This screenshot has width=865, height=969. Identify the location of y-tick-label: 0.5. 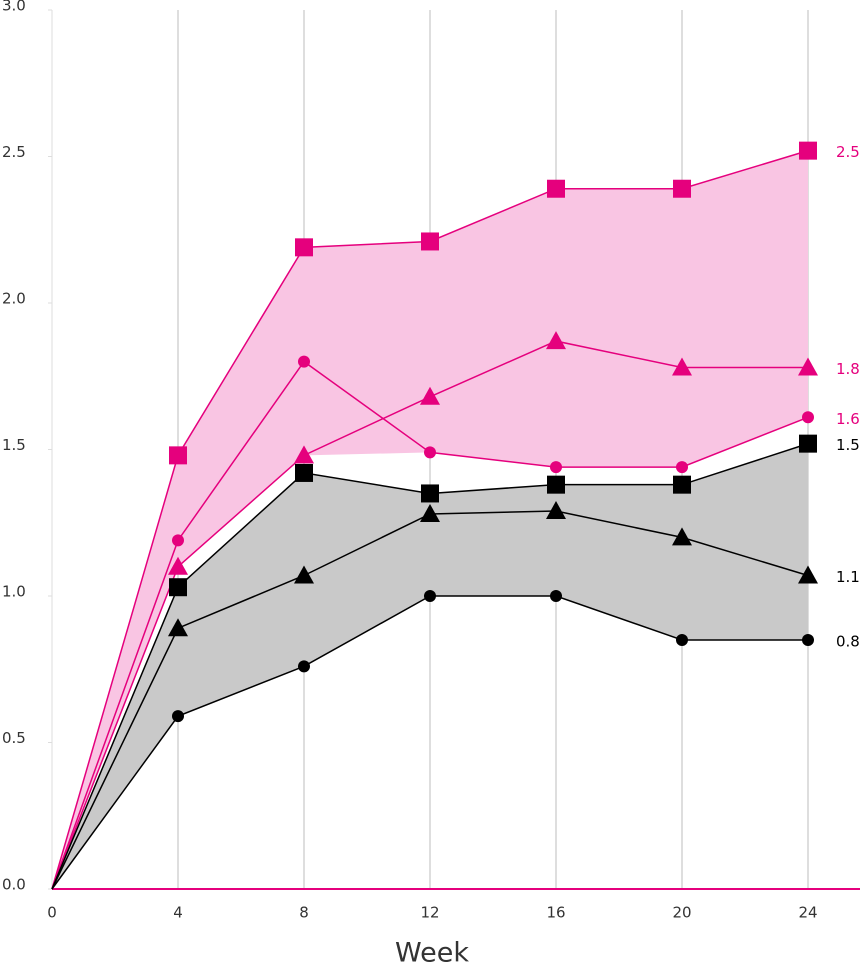
(14, 738).